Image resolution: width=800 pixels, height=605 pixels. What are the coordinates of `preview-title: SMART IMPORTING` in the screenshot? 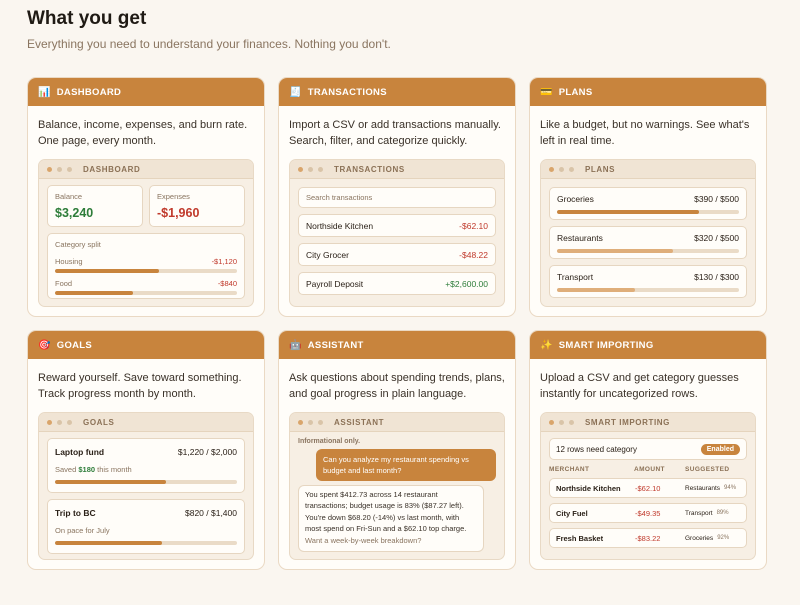 It's located at (627, 422).